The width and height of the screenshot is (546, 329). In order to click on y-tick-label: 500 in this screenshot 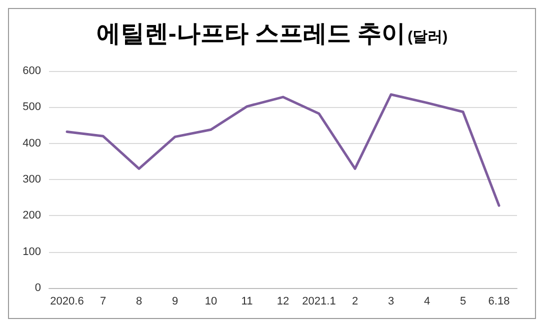, I will do `click(31, 107)`.